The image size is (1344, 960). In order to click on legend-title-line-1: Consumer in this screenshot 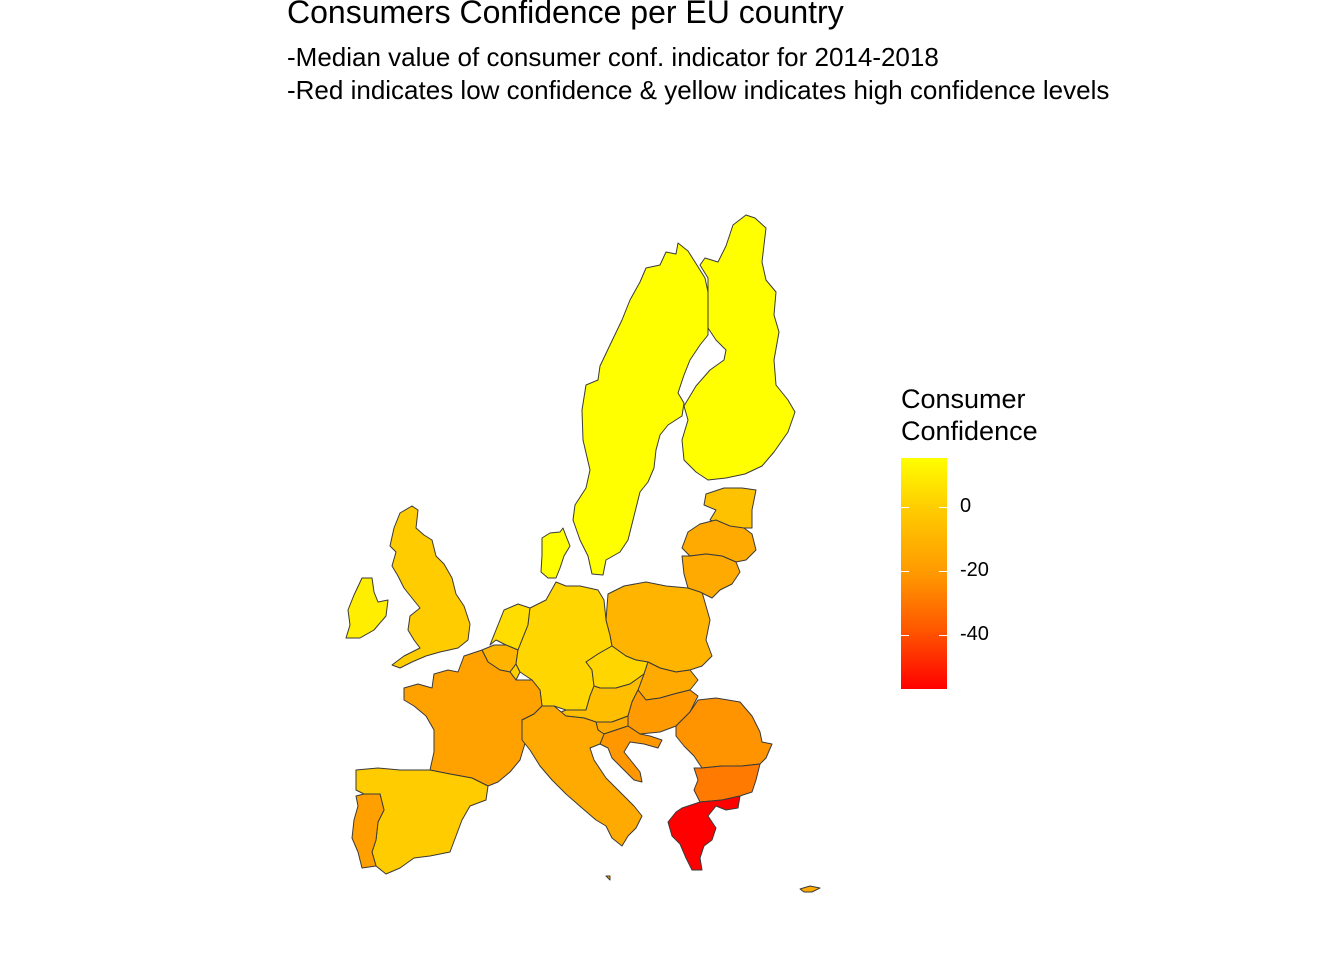, I will do `click(963, 399)`.